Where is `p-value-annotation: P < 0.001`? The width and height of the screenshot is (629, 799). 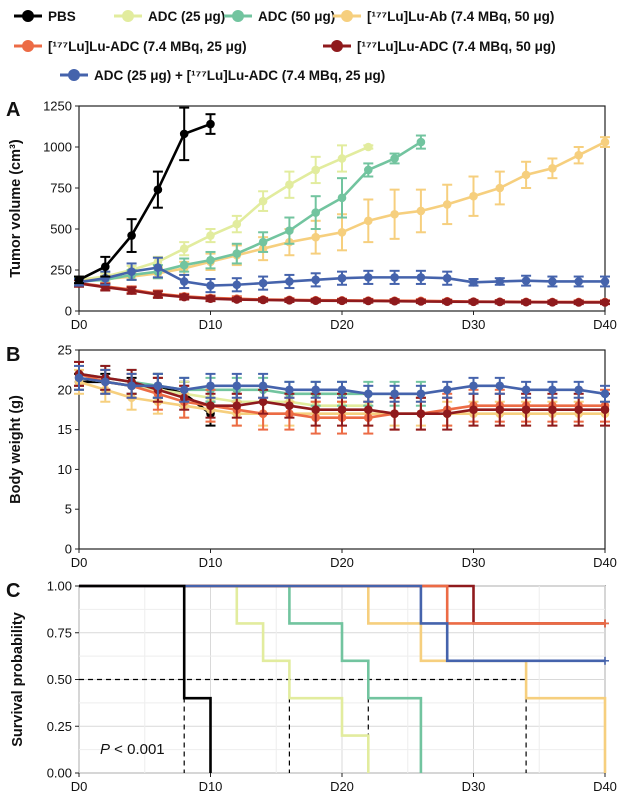
p-value-annotation: P < 0.001 is located at coordinates (132, 749).